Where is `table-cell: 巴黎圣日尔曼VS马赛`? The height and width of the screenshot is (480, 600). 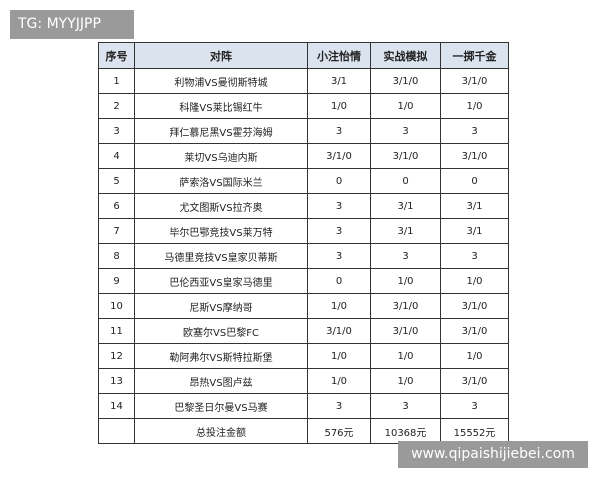 table-cell: 巴黎圣日尔曼VS马赛 is located at coordinates (221, 406).